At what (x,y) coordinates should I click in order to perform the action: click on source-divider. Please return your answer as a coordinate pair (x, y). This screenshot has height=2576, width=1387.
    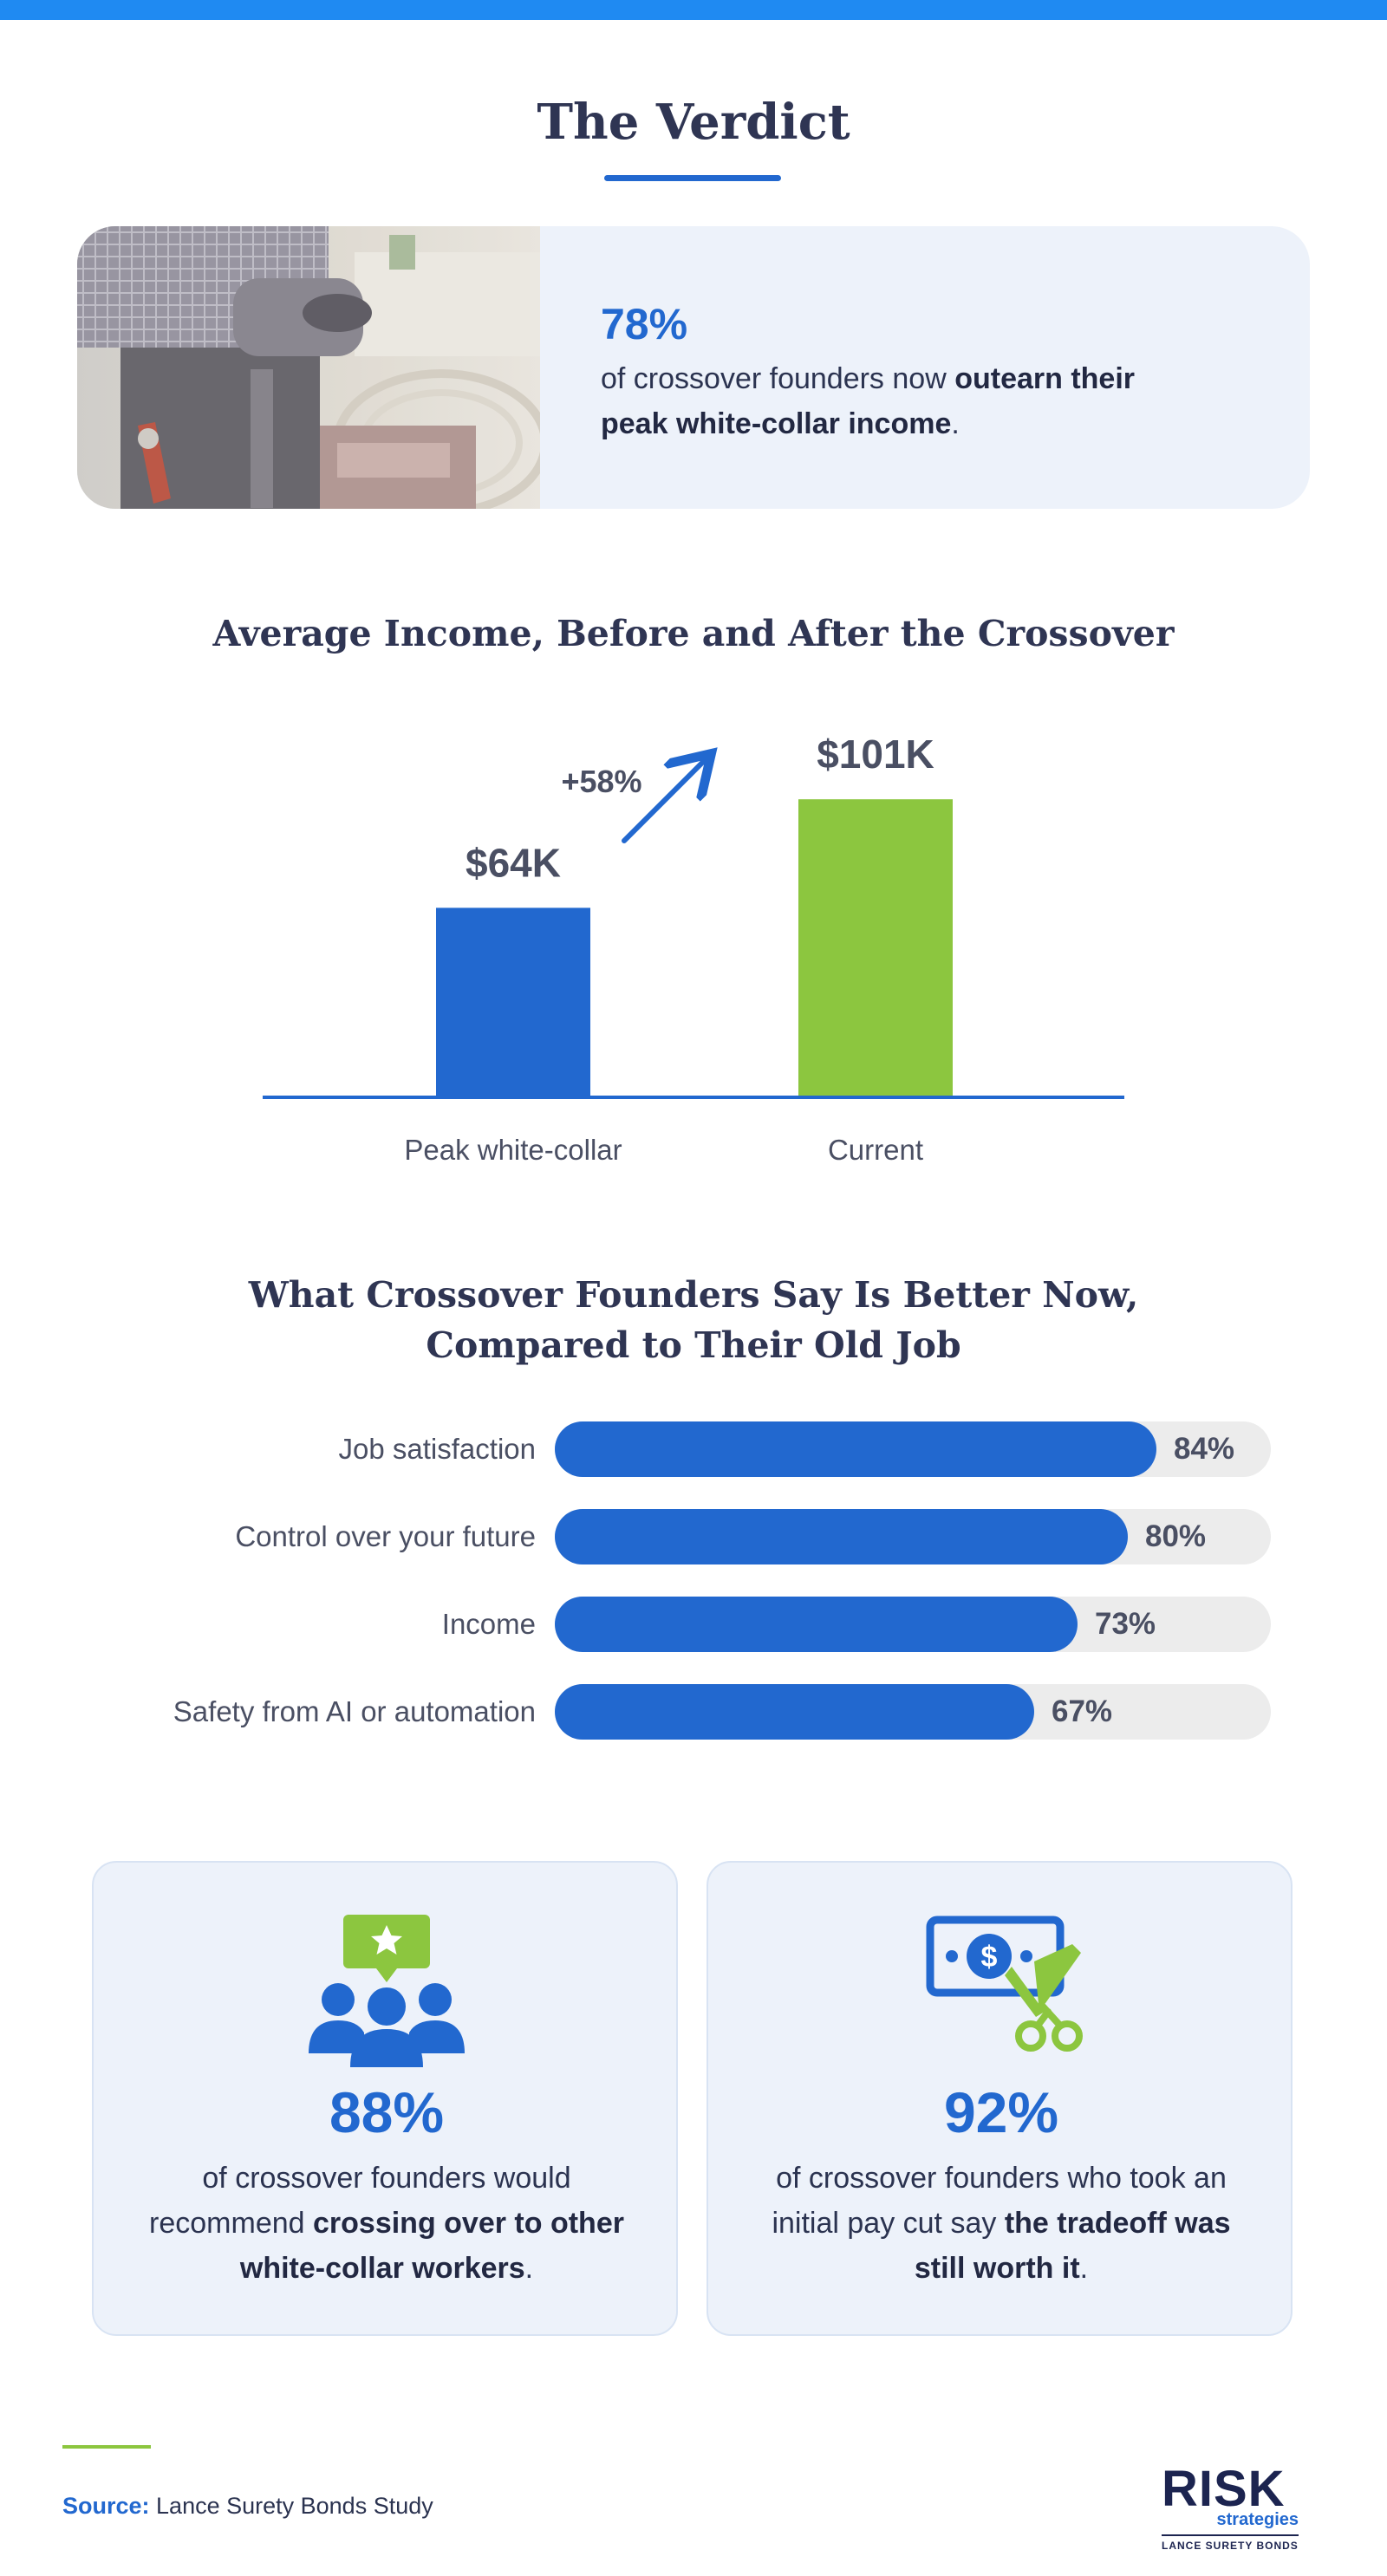
    Looking at the image, I should click on (106, 2447).